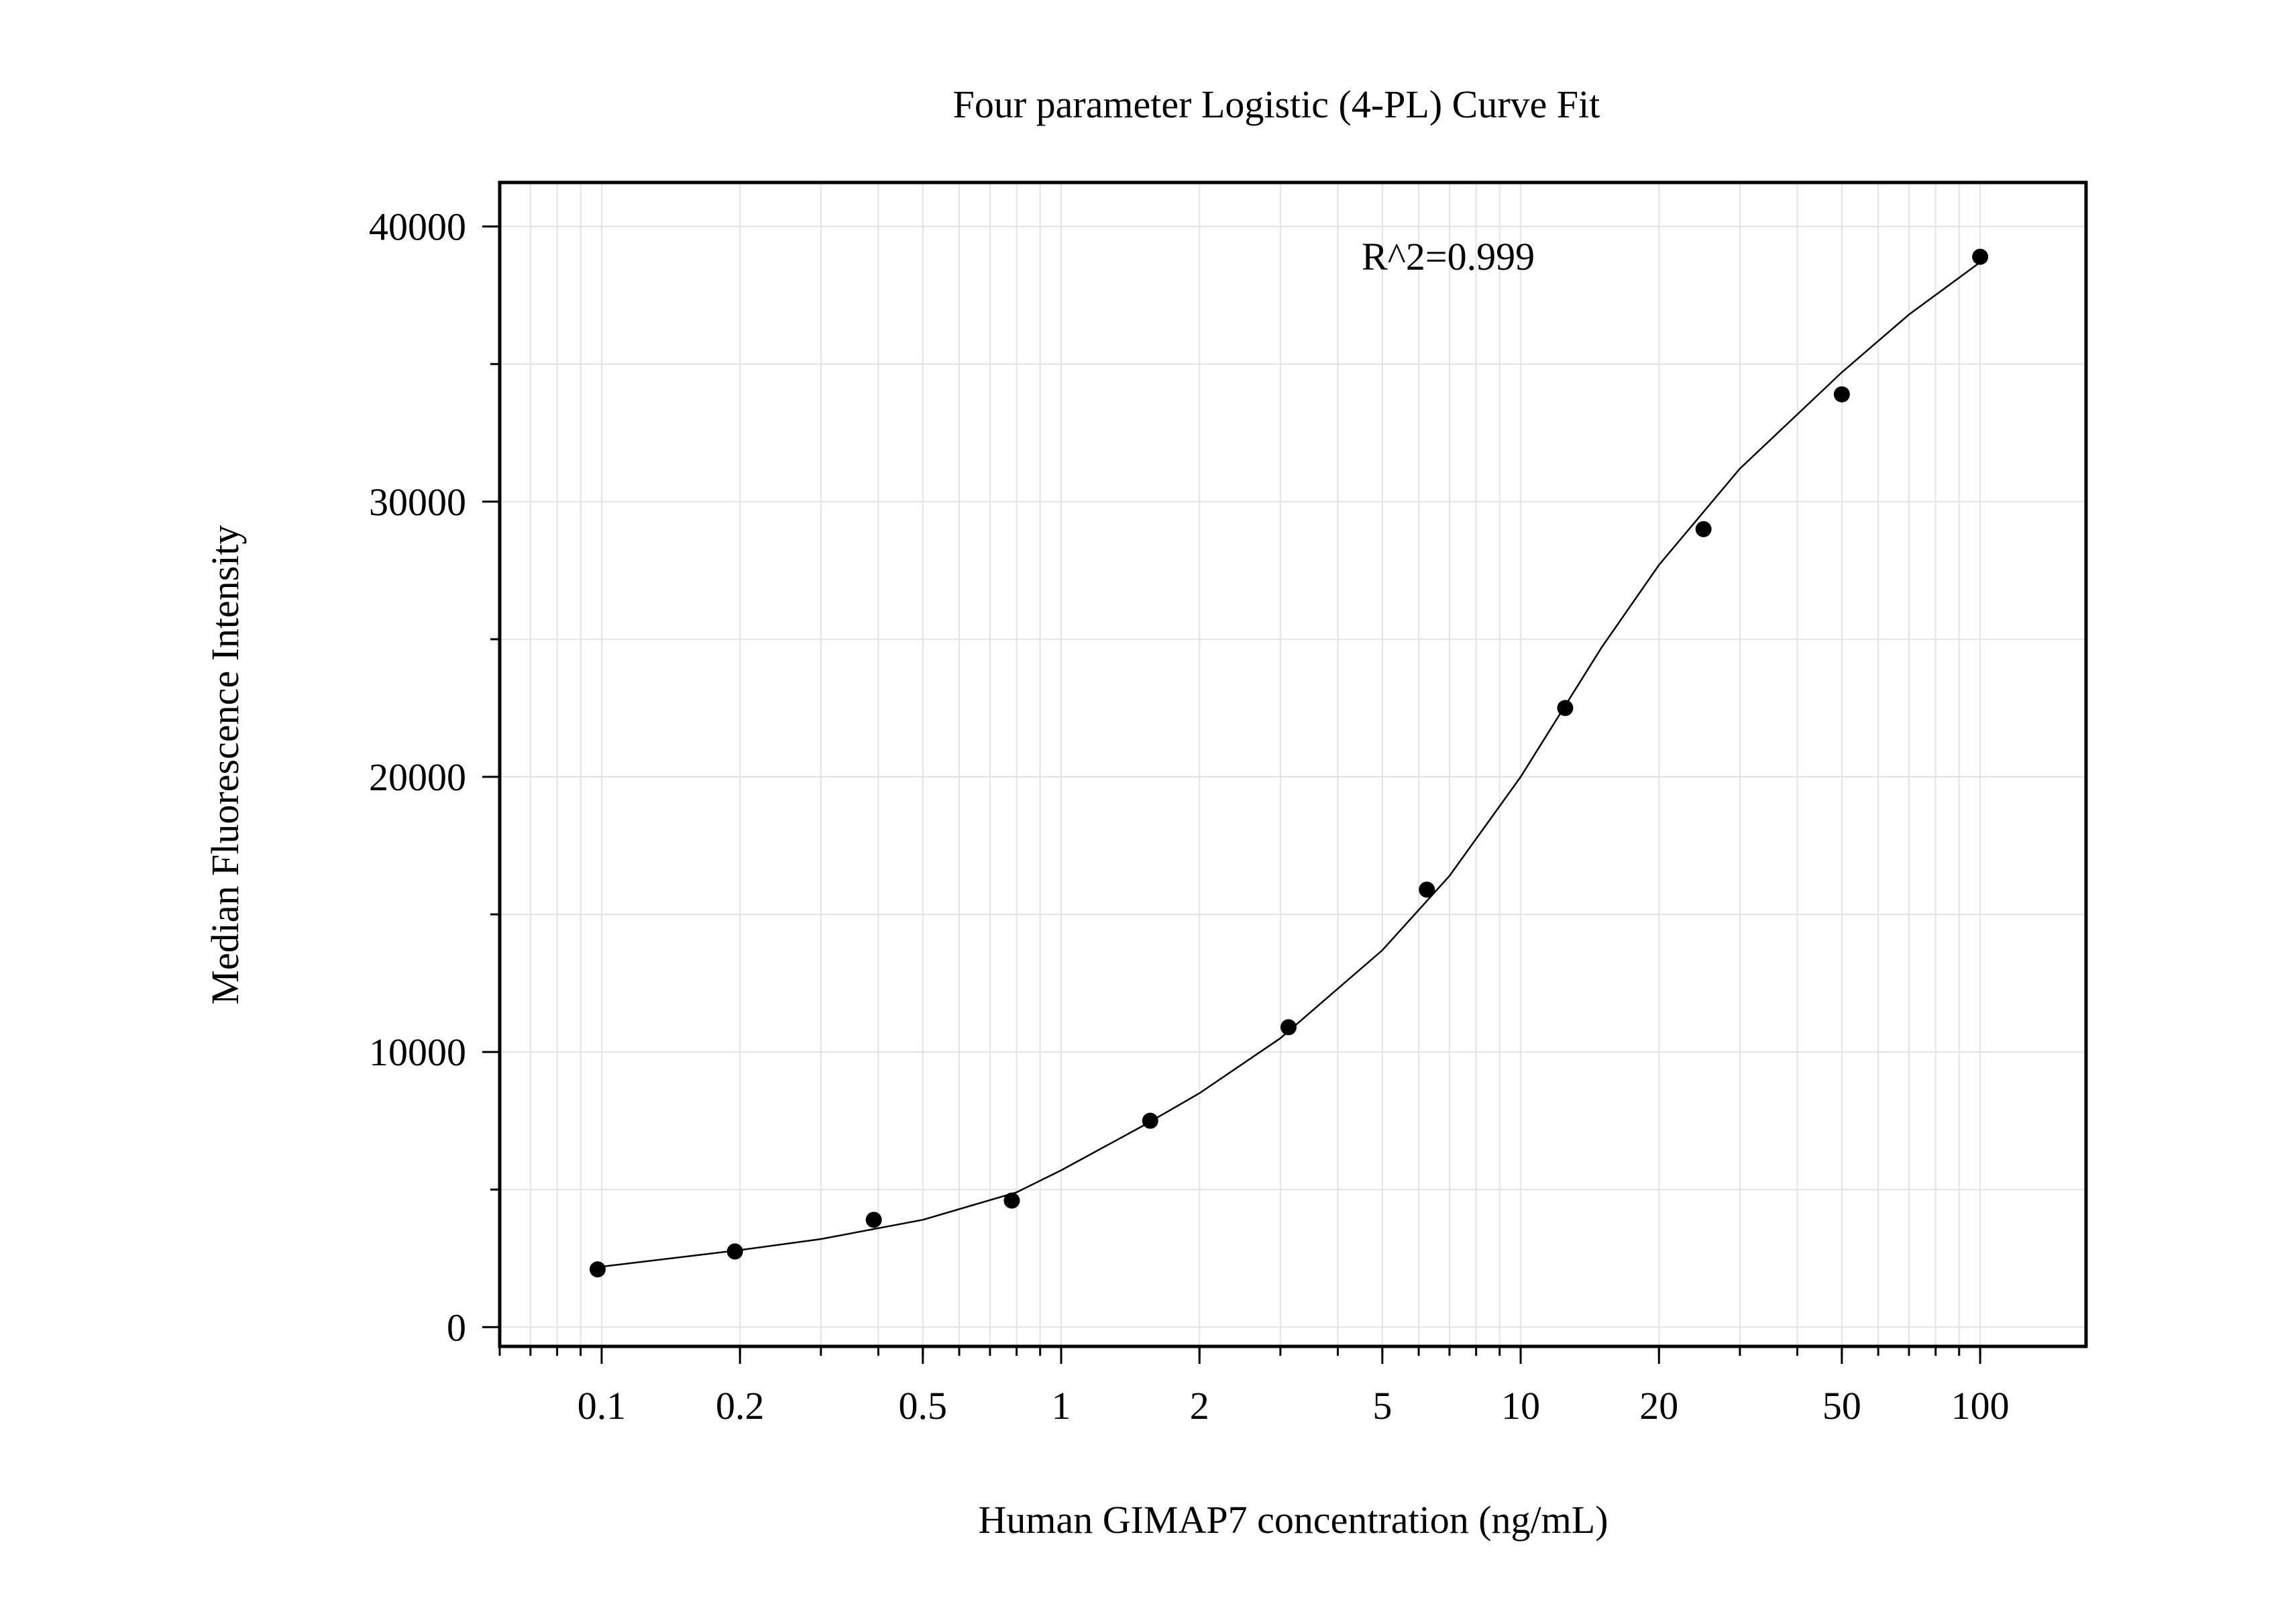  What do you see at coordinates (1382, 1406) in the screenshot?
I see `x-tick-label: 5` at bounding box center [1382, 1406].